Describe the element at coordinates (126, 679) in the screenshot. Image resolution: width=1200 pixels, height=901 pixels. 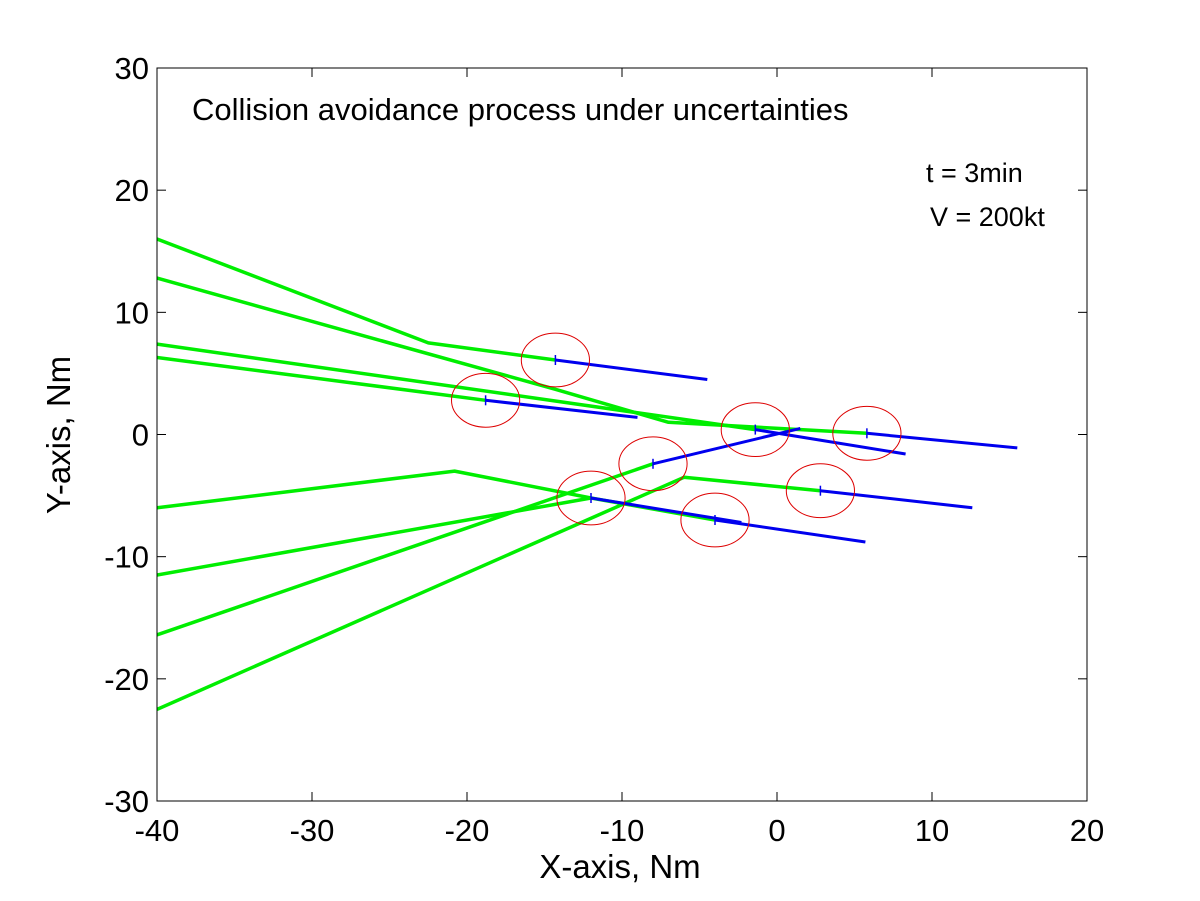
I see `y-tick-label: -20` at that location.